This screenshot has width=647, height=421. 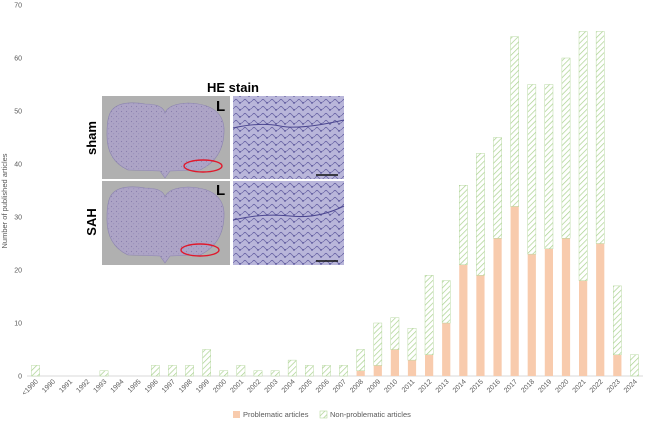 I want to click on bar-non-problematic-2007, so click(x=343, y=371).